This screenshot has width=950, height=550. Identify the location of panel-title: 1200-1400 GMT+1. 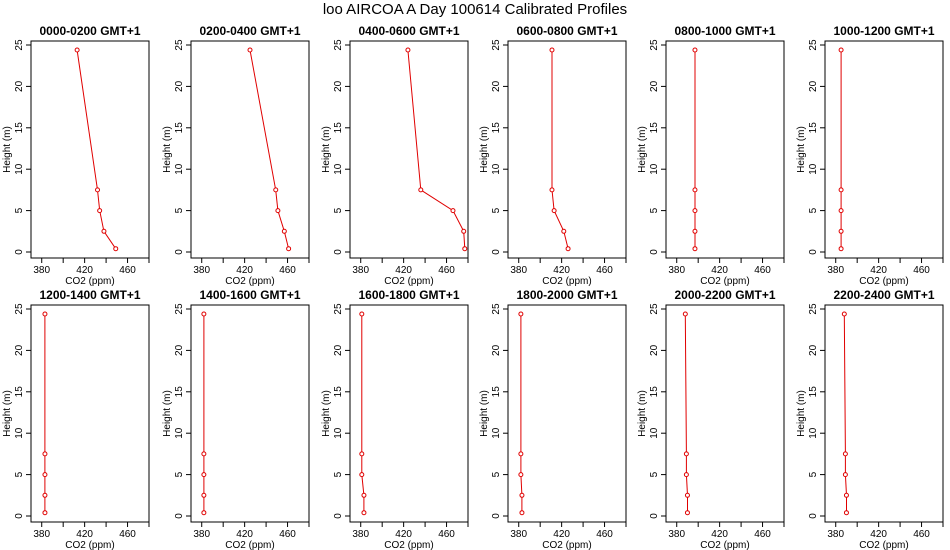
(89, 295).